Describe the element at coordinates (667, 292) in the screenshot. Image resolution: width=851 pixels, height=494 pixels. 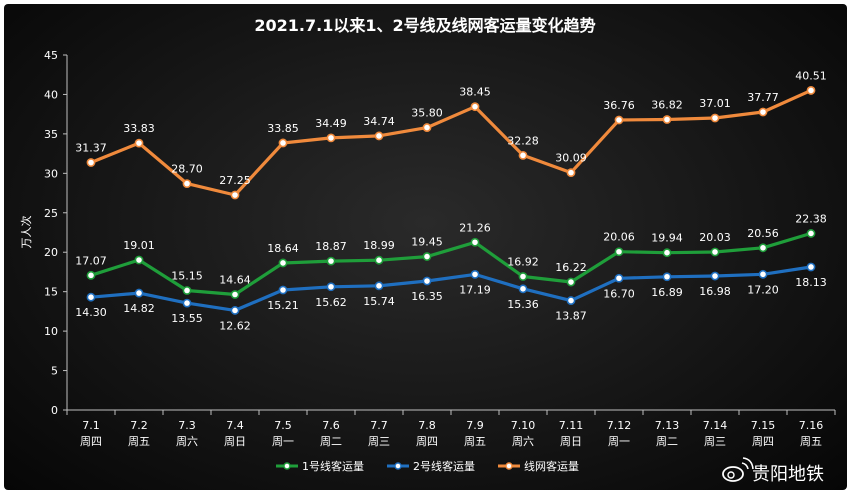
I see `data-label: 16.89` at that location.